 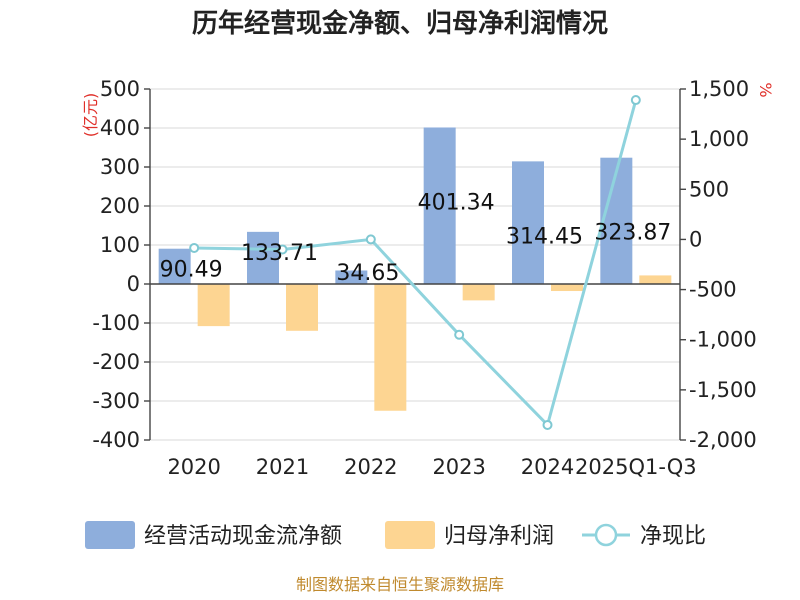 What do you see at coordinates (410, 535) in the screenshot?
I see `legend-swatch-net-profit` at bounding box center [410, 535].